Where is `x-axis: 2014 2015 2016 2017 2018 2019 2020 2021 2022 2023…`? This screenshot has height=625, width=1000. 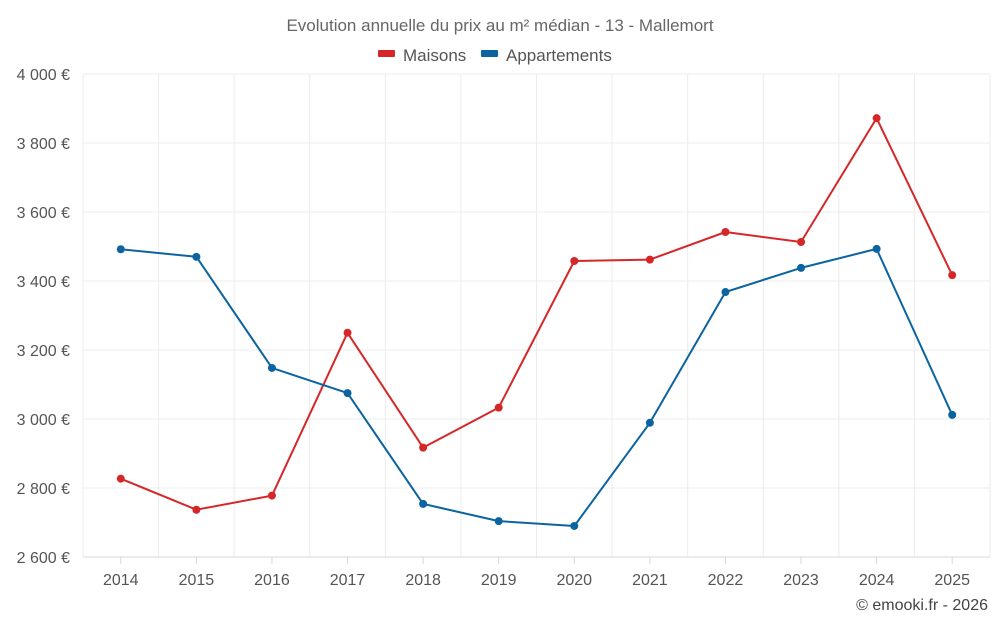
x-axis: 2014 2015 2016 2017 2018 2019 2020 2021 2022 2023… is located at coordinates (536, 572).